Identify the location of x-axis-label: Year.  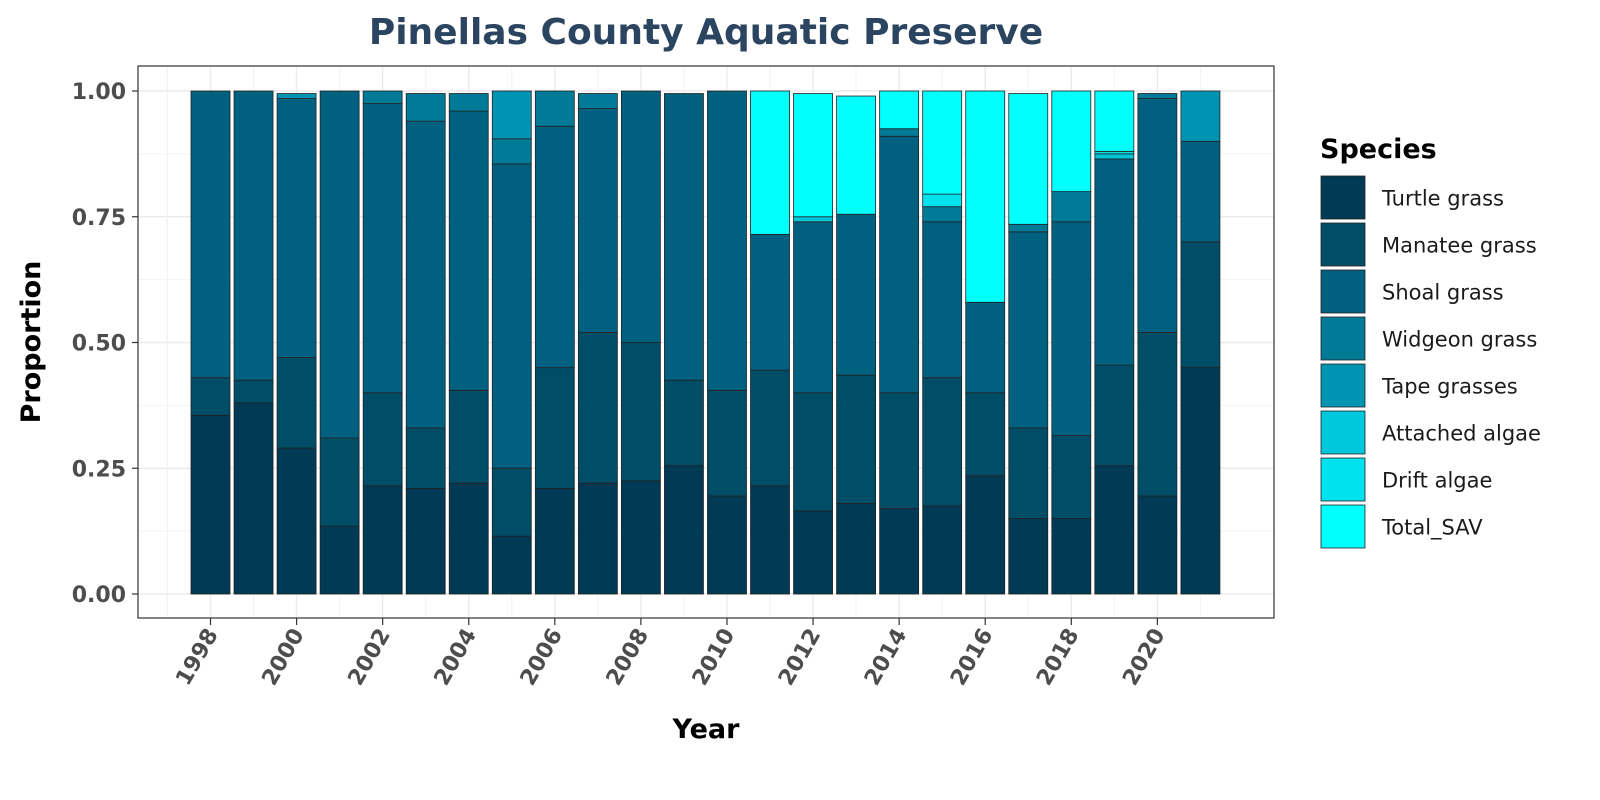
(706, 729).